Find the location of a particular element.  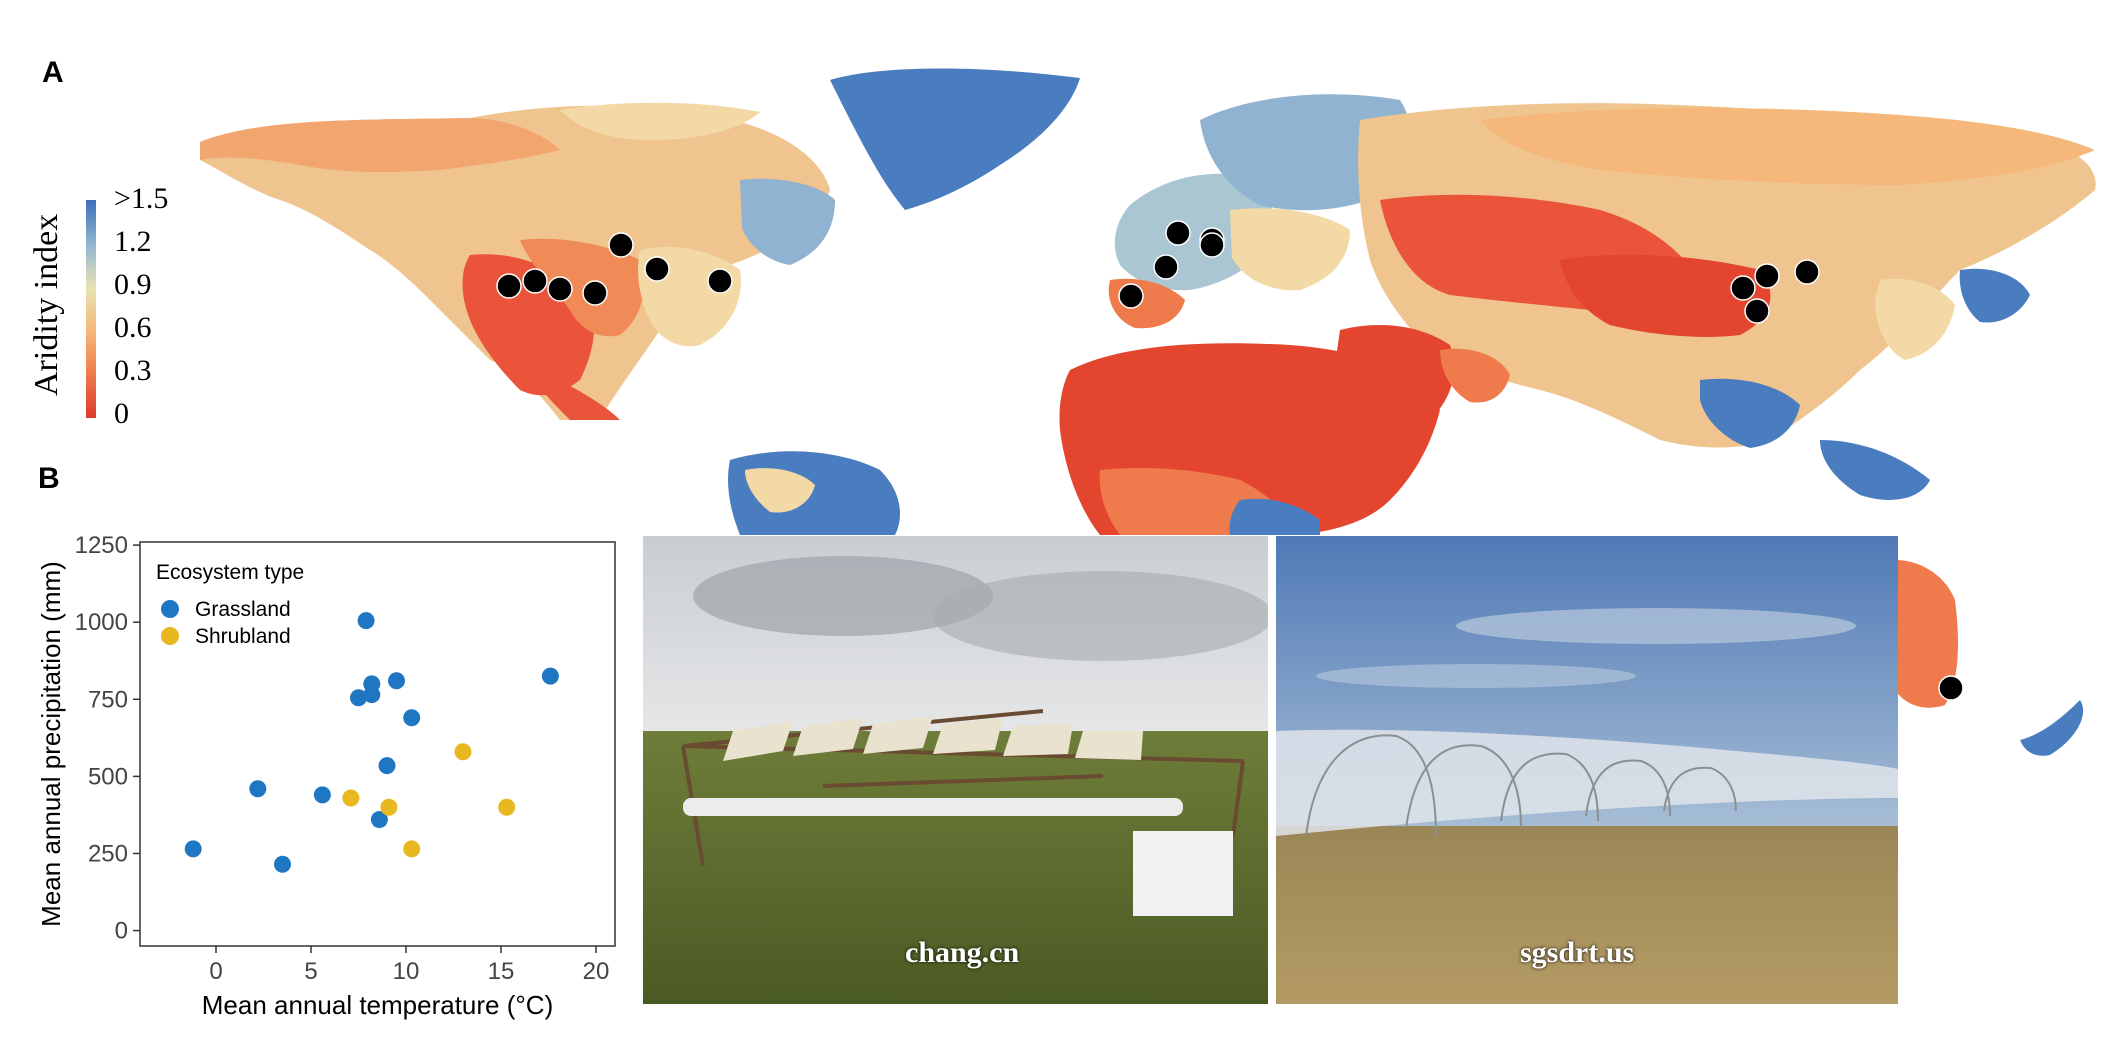

y-tick-label: 250 is located at coordinates (108, 853).